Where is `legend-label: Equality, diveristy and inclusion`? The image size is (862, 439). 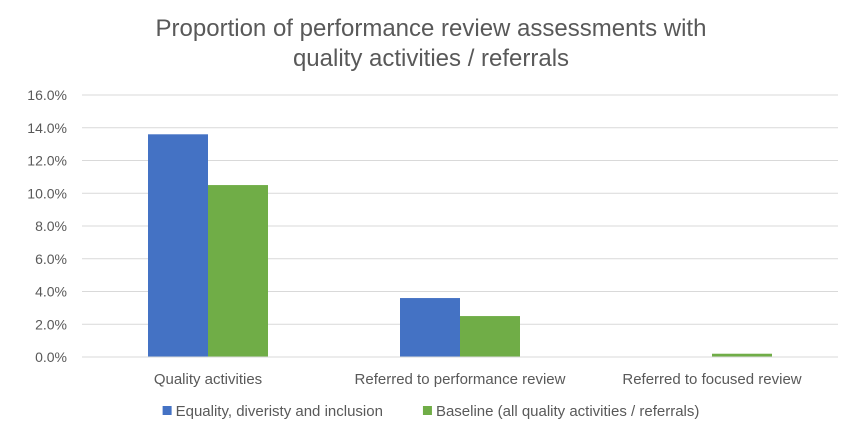
legend-label: Equality, diveristy and inclusion is located at coordinates (279, 411).